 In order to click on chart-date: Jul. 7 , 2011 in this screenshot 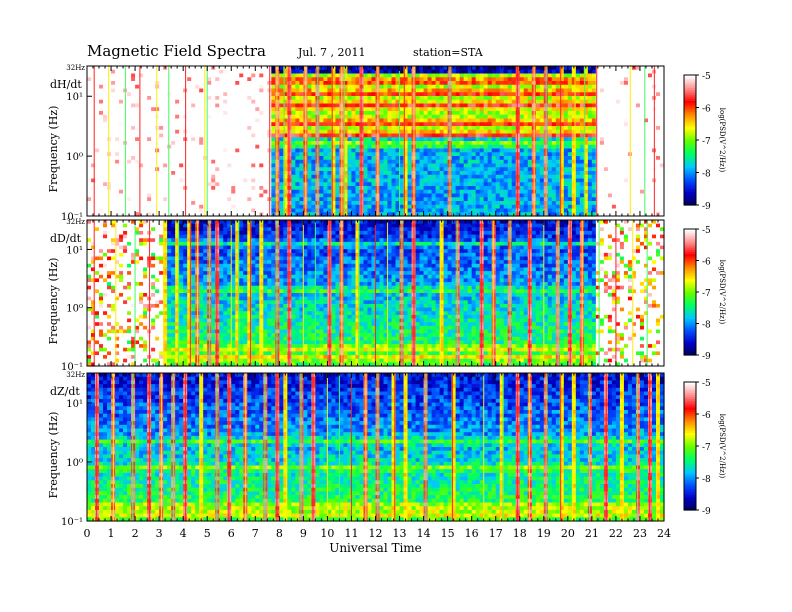, I will do `click(332, 52)`.